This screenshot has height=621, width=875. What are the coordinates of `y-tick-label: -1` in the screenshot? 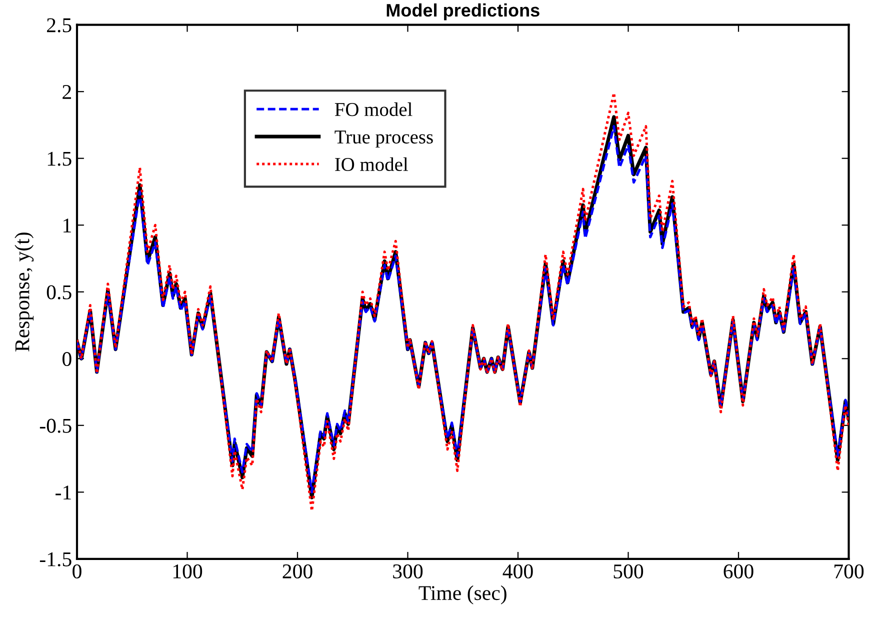 It's located at (63, 493).